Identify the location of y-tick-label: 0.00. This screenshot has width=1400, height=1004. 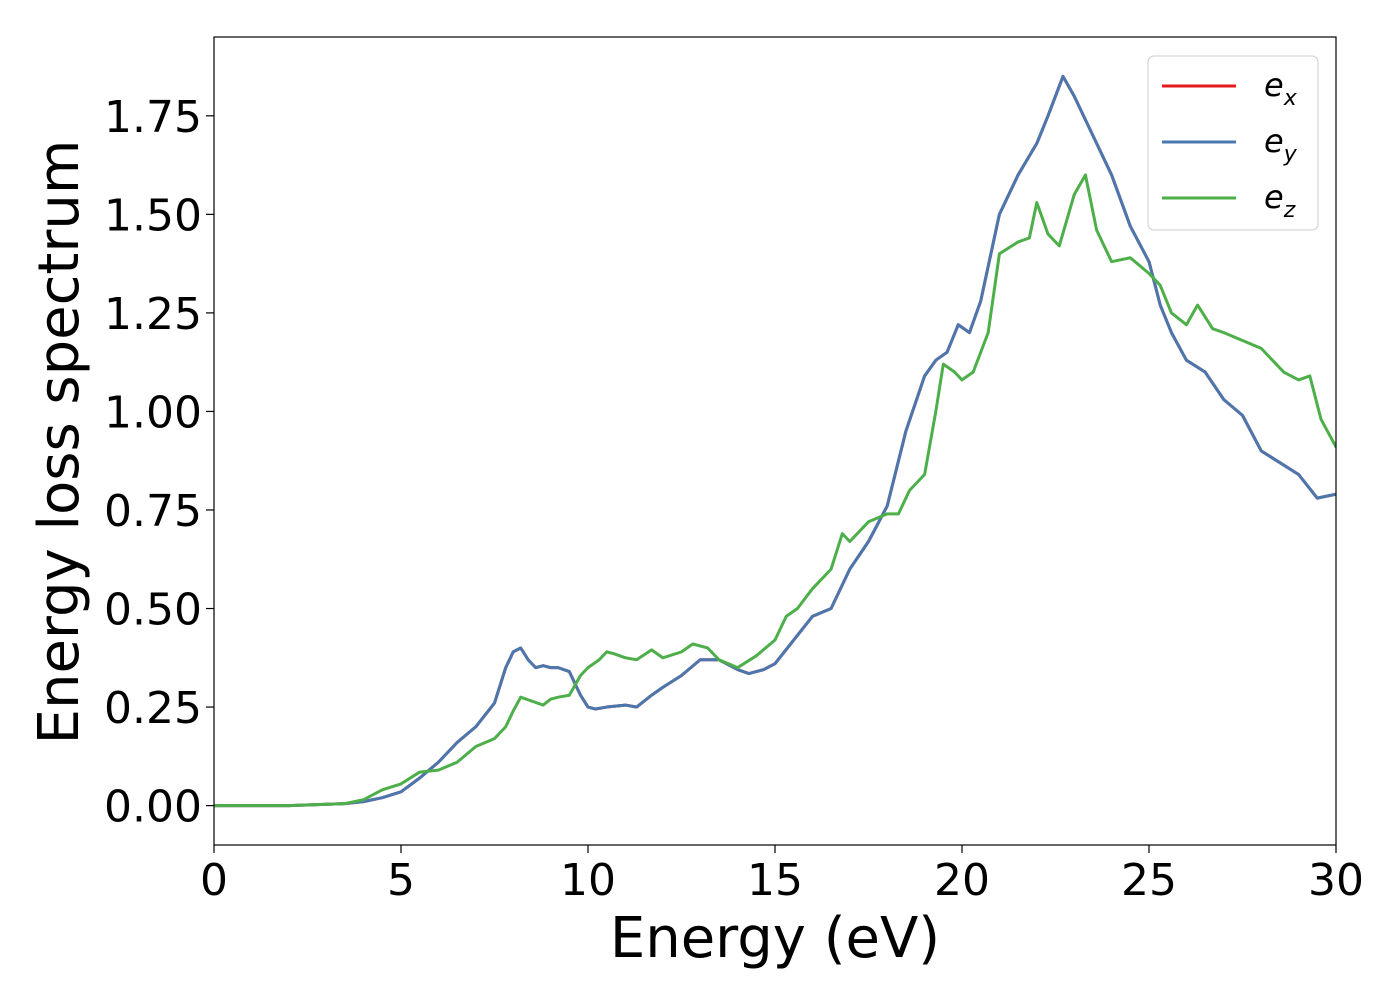
(153, 807).